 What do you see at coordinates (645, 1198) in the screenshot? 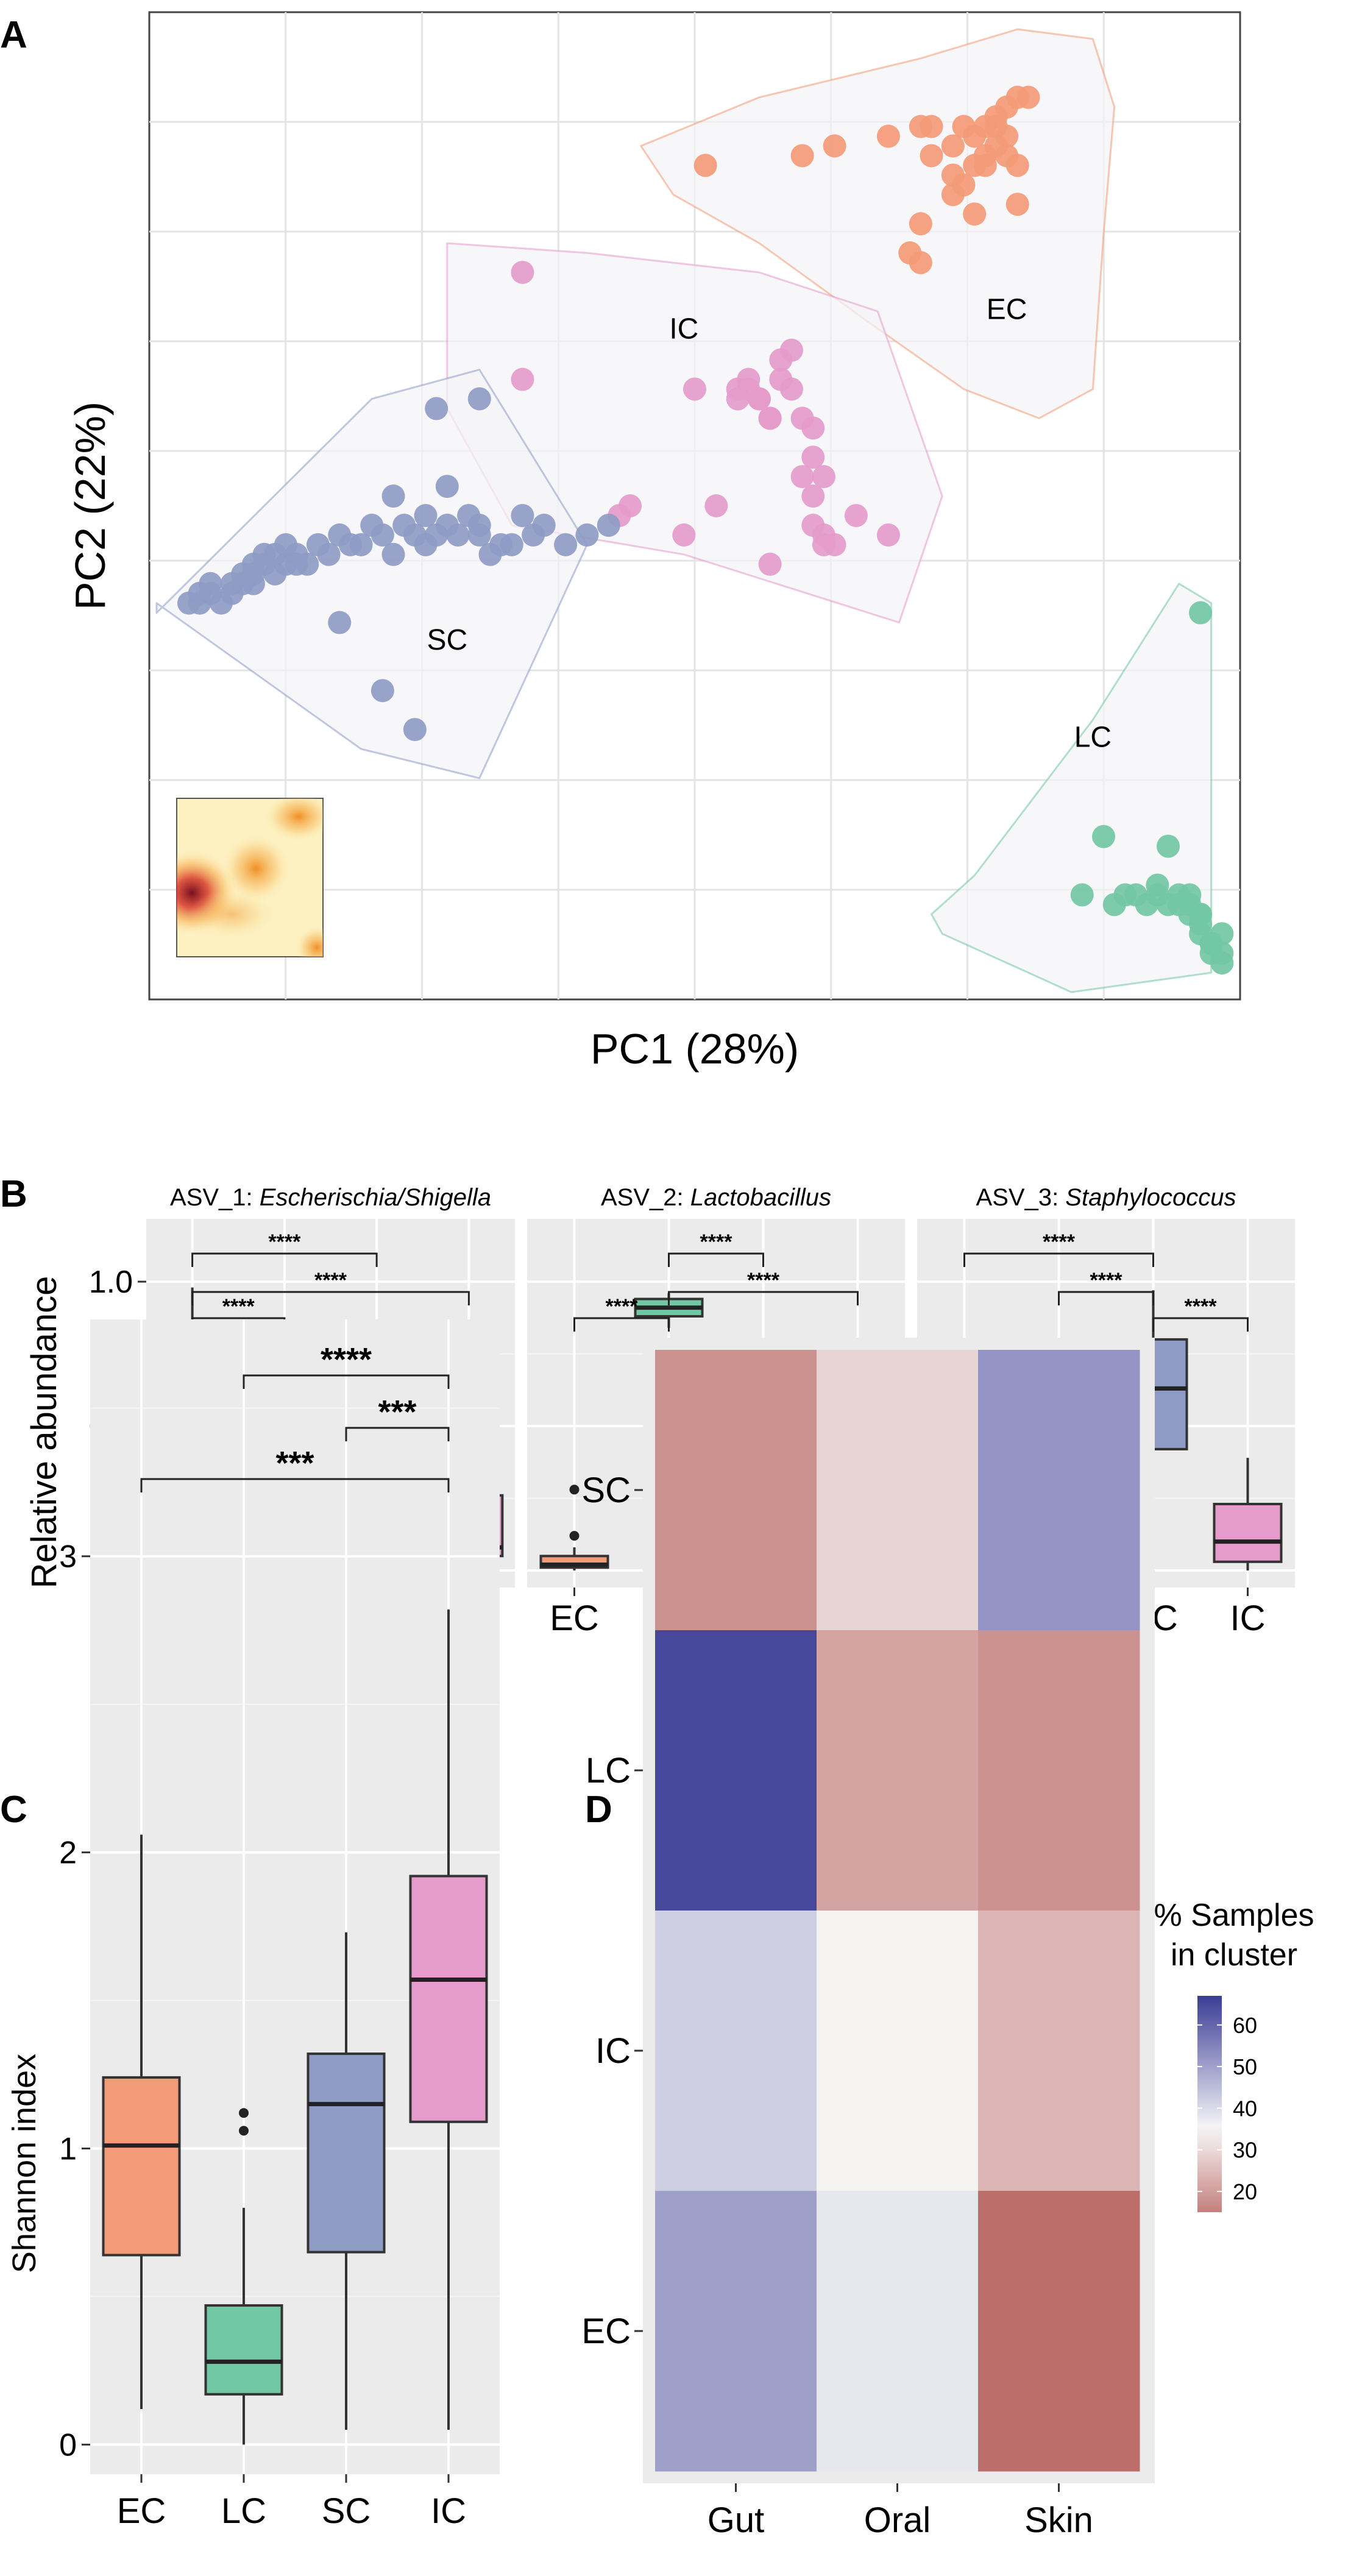
I see `facet-title-prefix: ASV_2:` at bounding box center [645, 1198].